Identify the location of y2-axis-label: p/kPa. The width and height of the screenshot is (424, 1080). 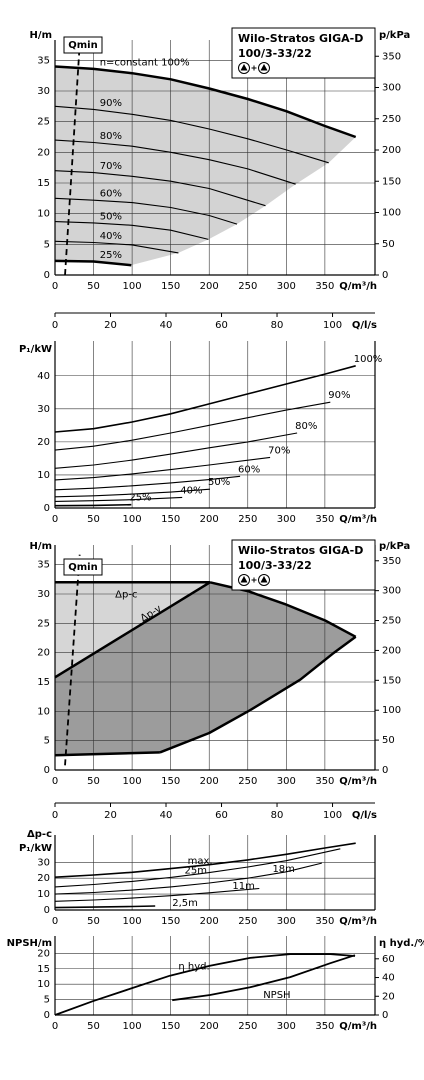
(394, 546).